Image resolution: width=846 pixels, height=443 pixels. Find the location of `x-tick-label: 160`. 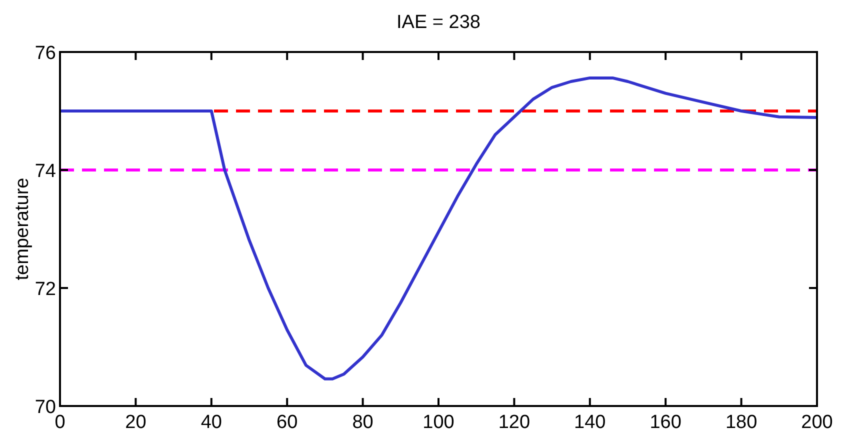

x-tick-label: 160 is located at coordinates (666, 422).